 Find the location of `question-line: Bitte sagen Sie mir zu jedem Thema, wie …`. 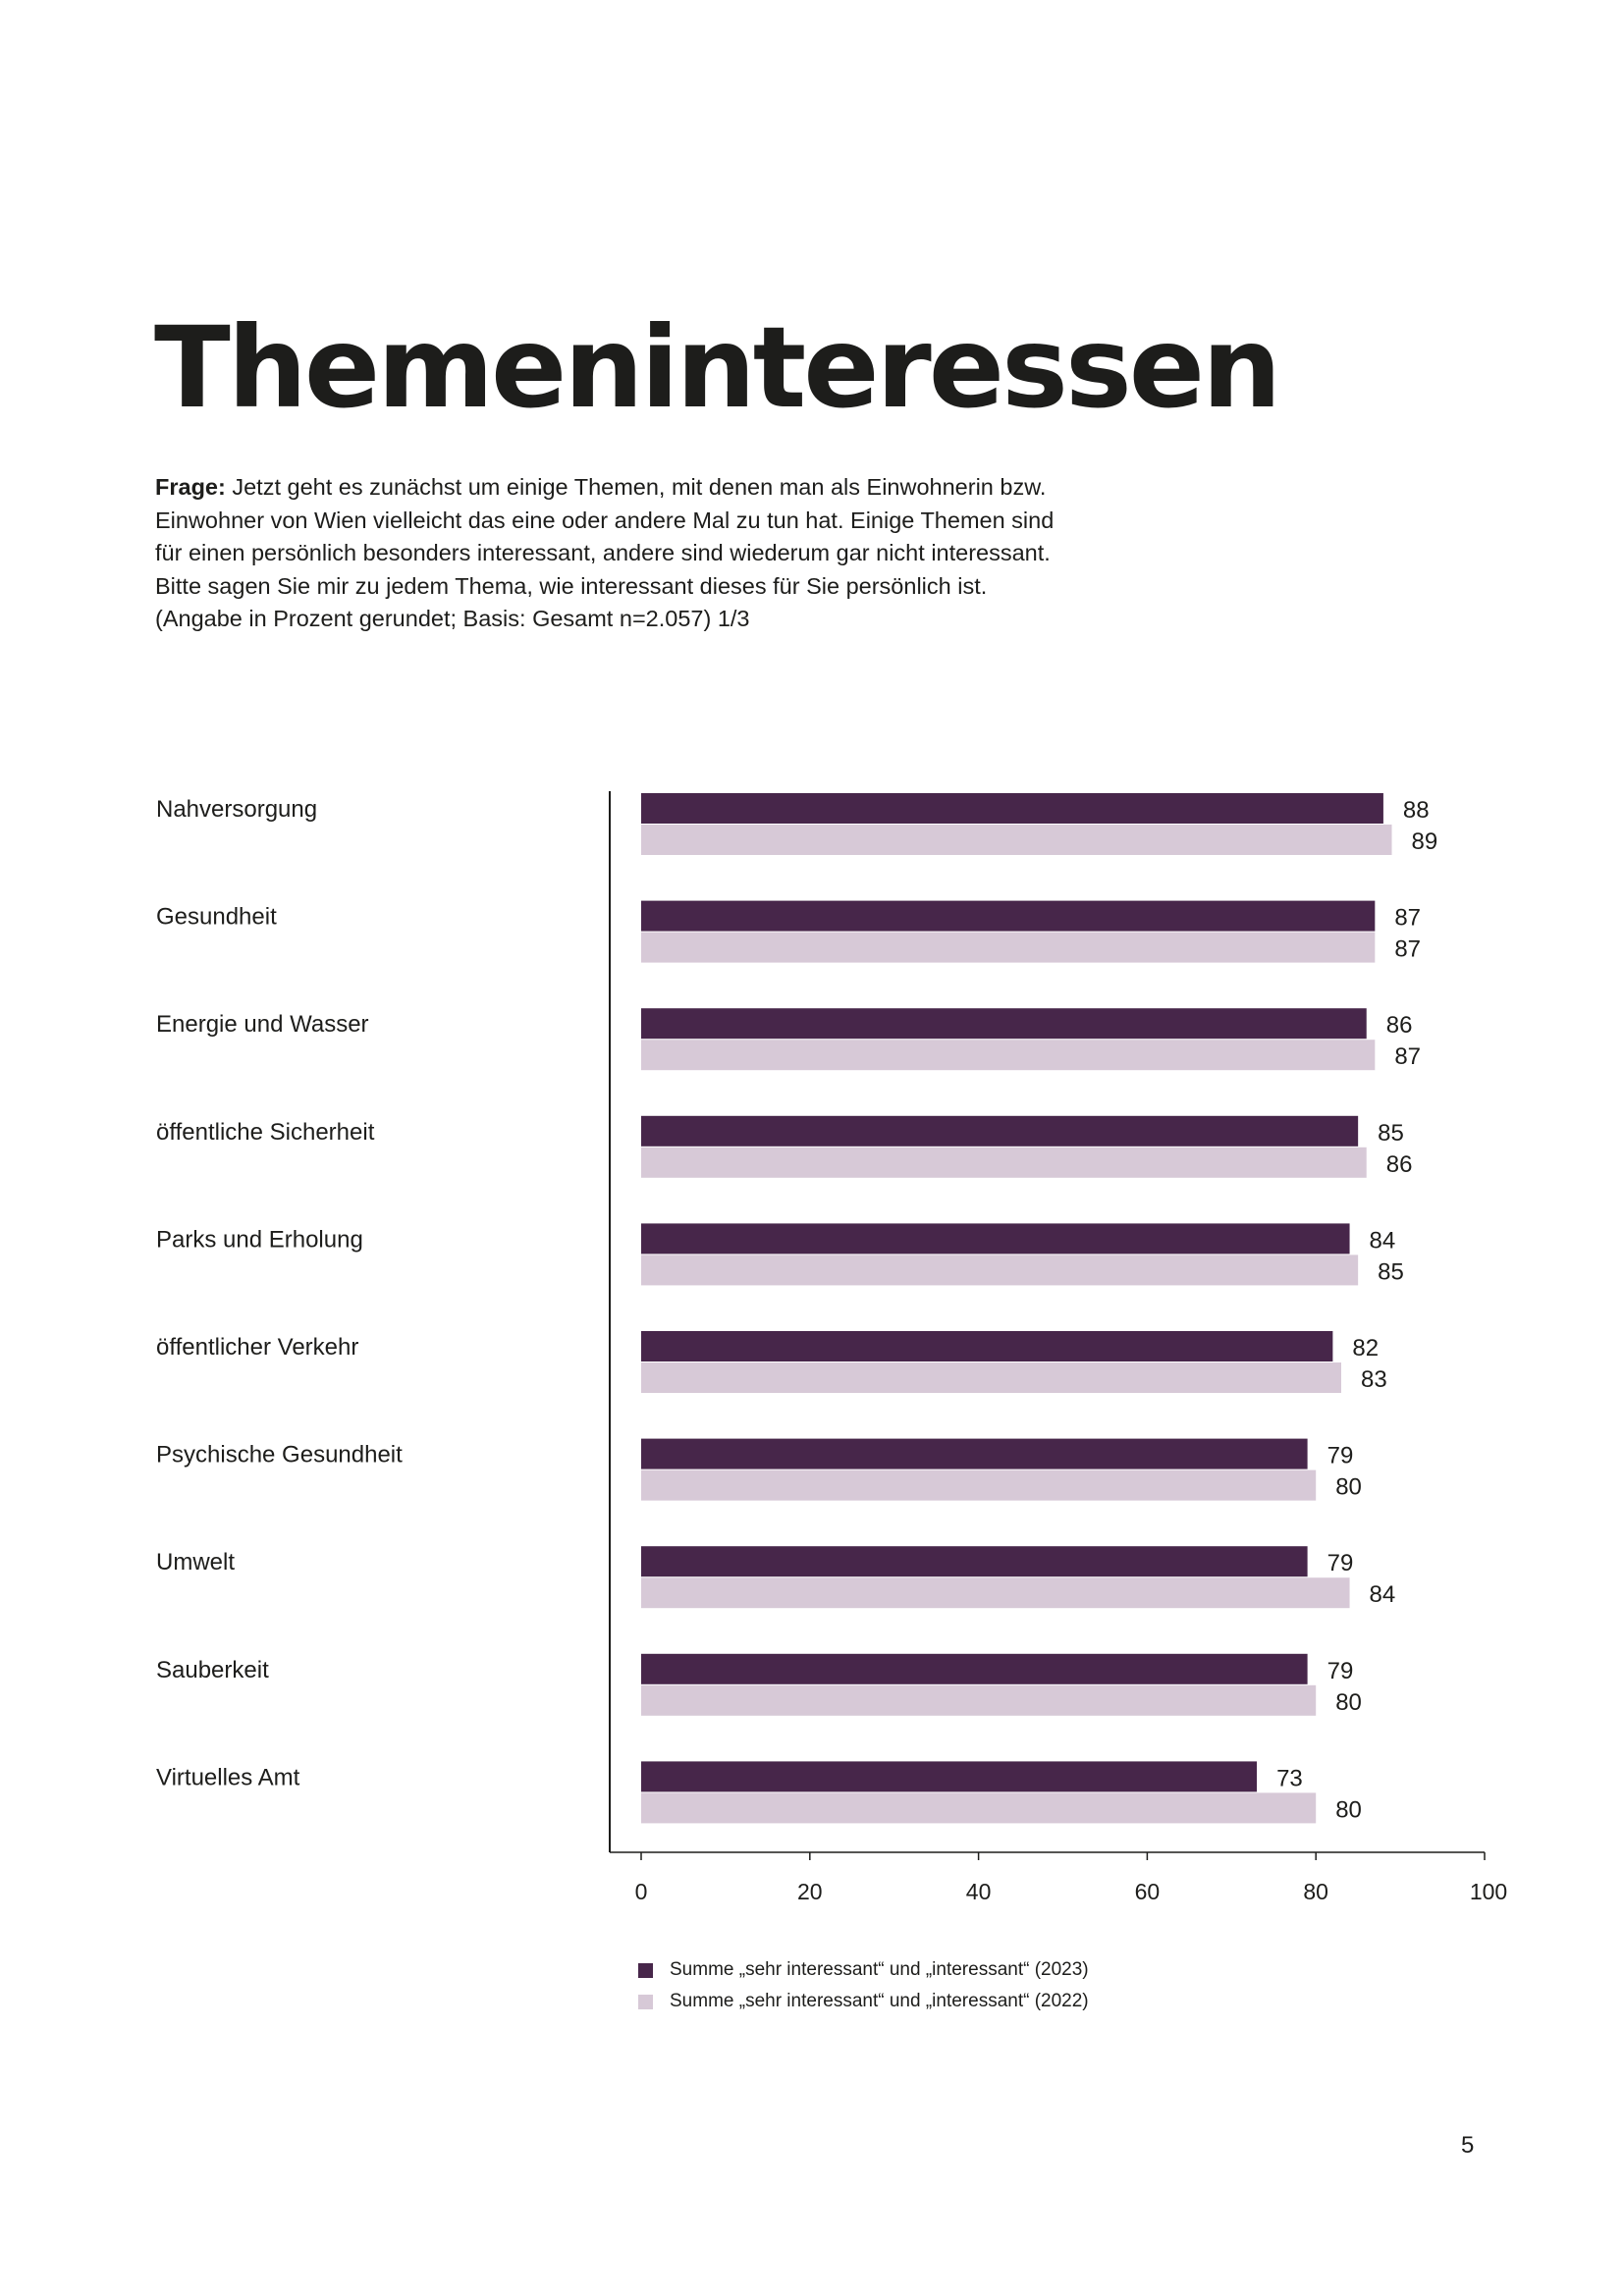

question-line: Bitte sagen Sie mir zu jedem Thema, wie … is located at coordinates (571, 586).